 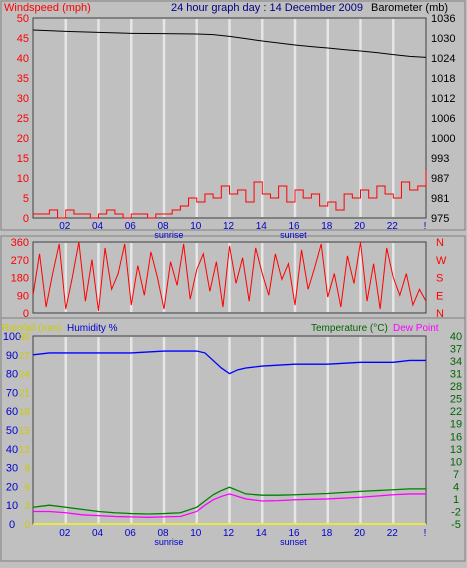 I want to click on temperature-legend: Temperature (°C), so click(x=349, y=328).